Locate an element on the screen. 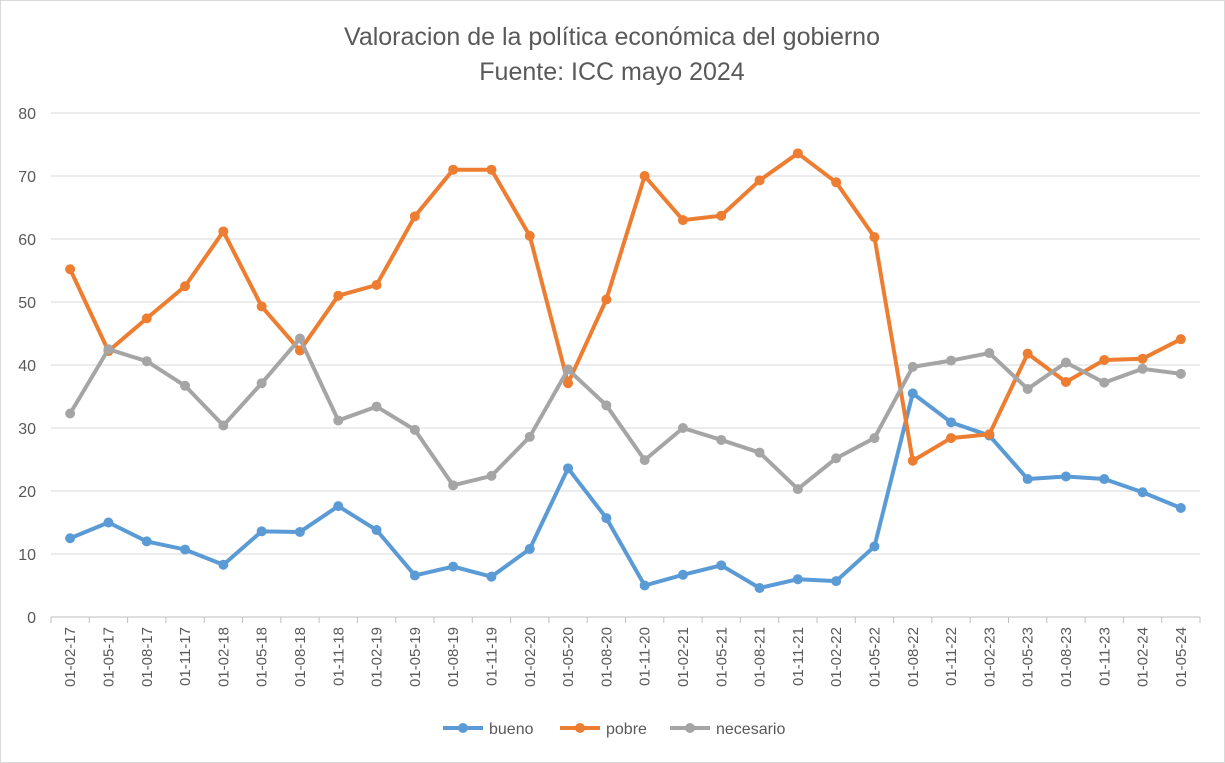 The image size is (1225, 763). chart-subtitle: Fuente: ICC mayo 2024 is located at coordinates (612, 72).